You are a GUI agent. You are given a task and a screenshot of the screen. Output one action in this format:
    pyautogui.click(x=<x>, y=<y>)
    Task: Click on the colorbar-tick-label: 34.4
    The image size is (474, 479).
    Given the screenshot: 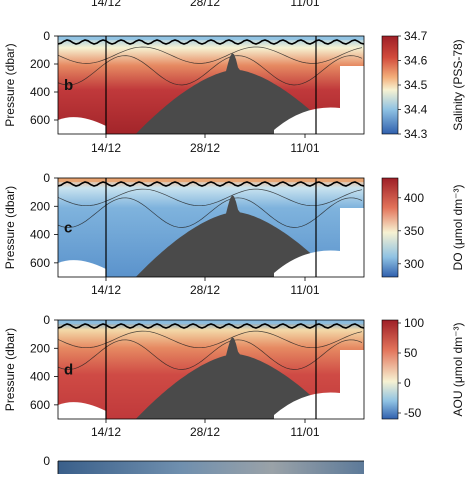 What is the action you would take?
    pyautogui.click(x=416, y=110)
    